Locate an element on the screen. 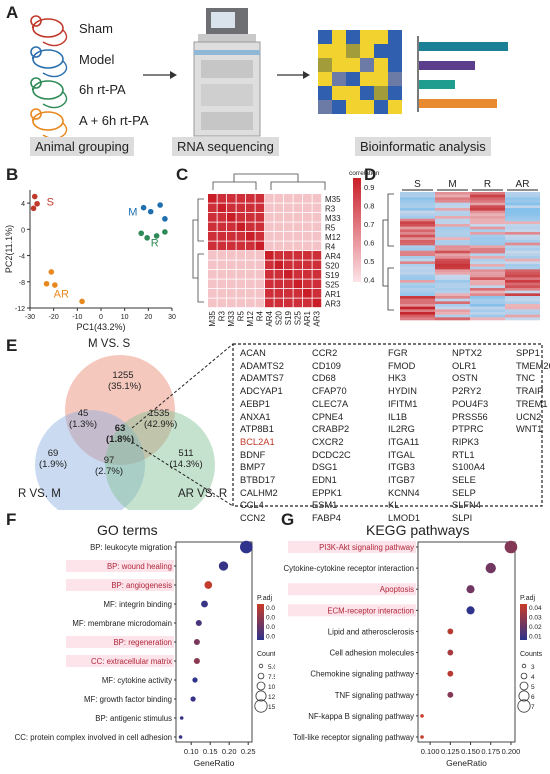 The width and height of the screenshot is (550, 774). x-tick-label: -30 is located at coordinates (30, 317).